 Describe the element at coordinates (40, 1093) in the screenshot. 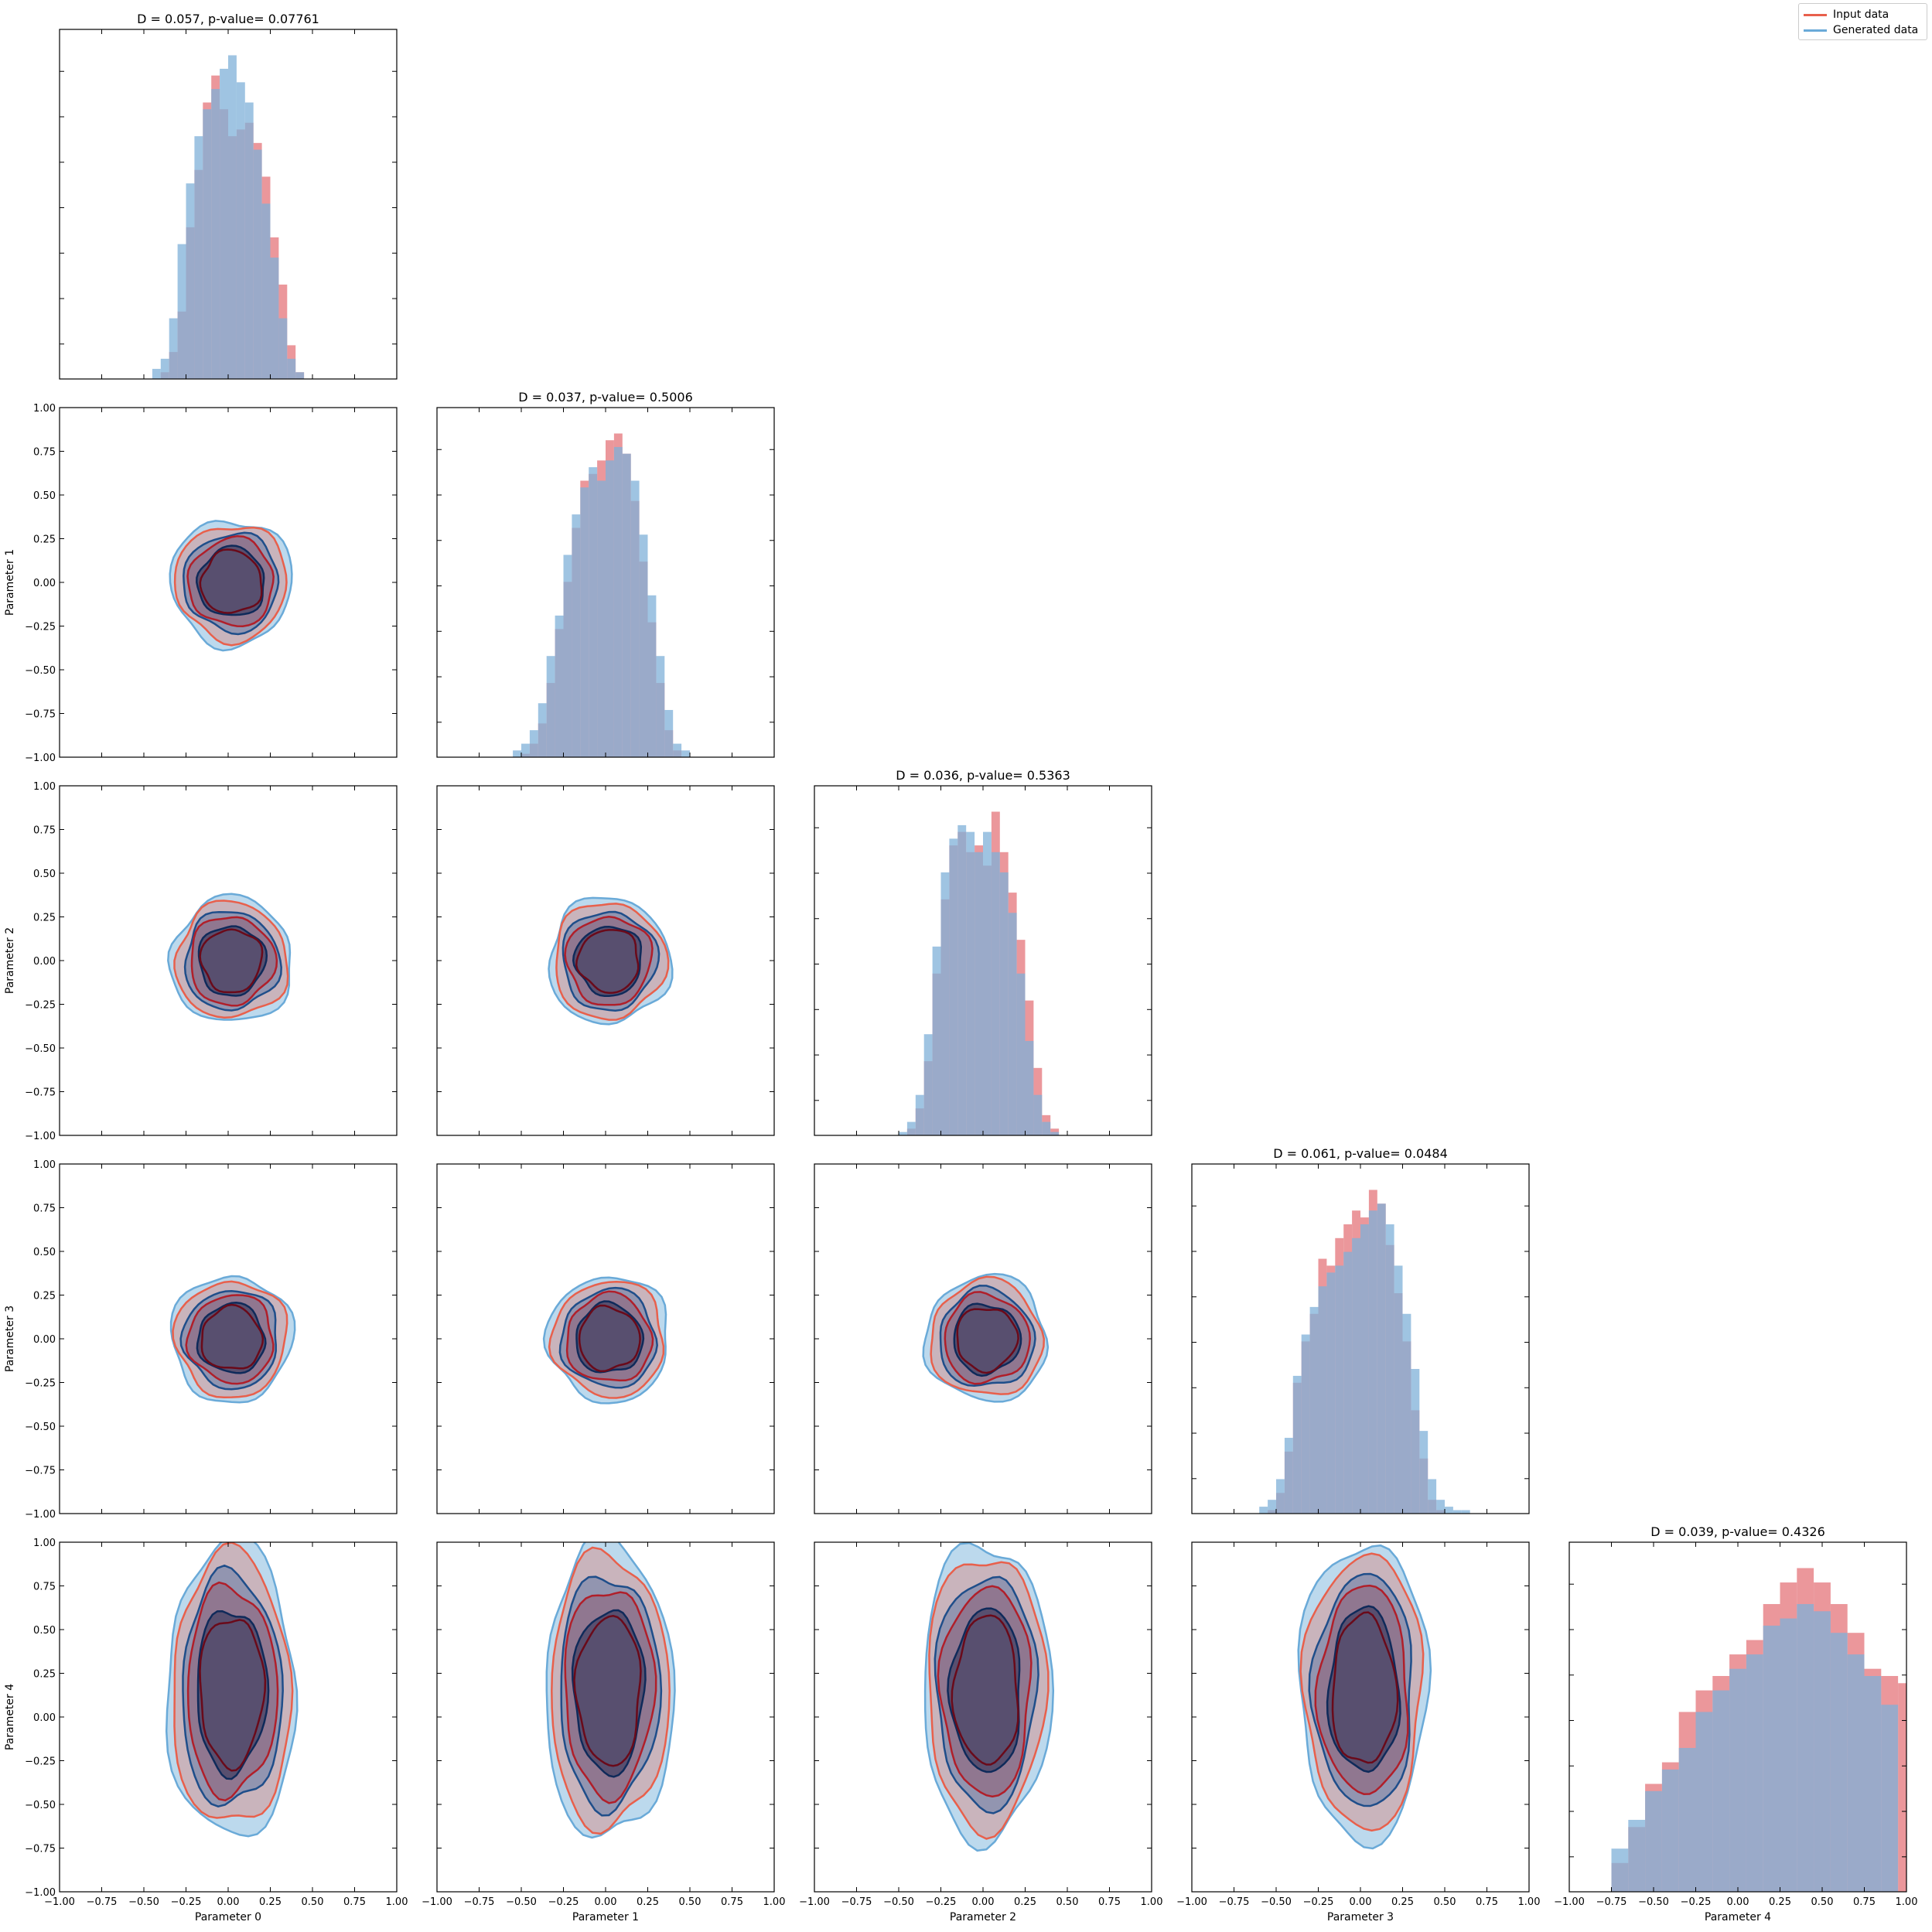

I see `y-tick-label: −0.75` at that location.